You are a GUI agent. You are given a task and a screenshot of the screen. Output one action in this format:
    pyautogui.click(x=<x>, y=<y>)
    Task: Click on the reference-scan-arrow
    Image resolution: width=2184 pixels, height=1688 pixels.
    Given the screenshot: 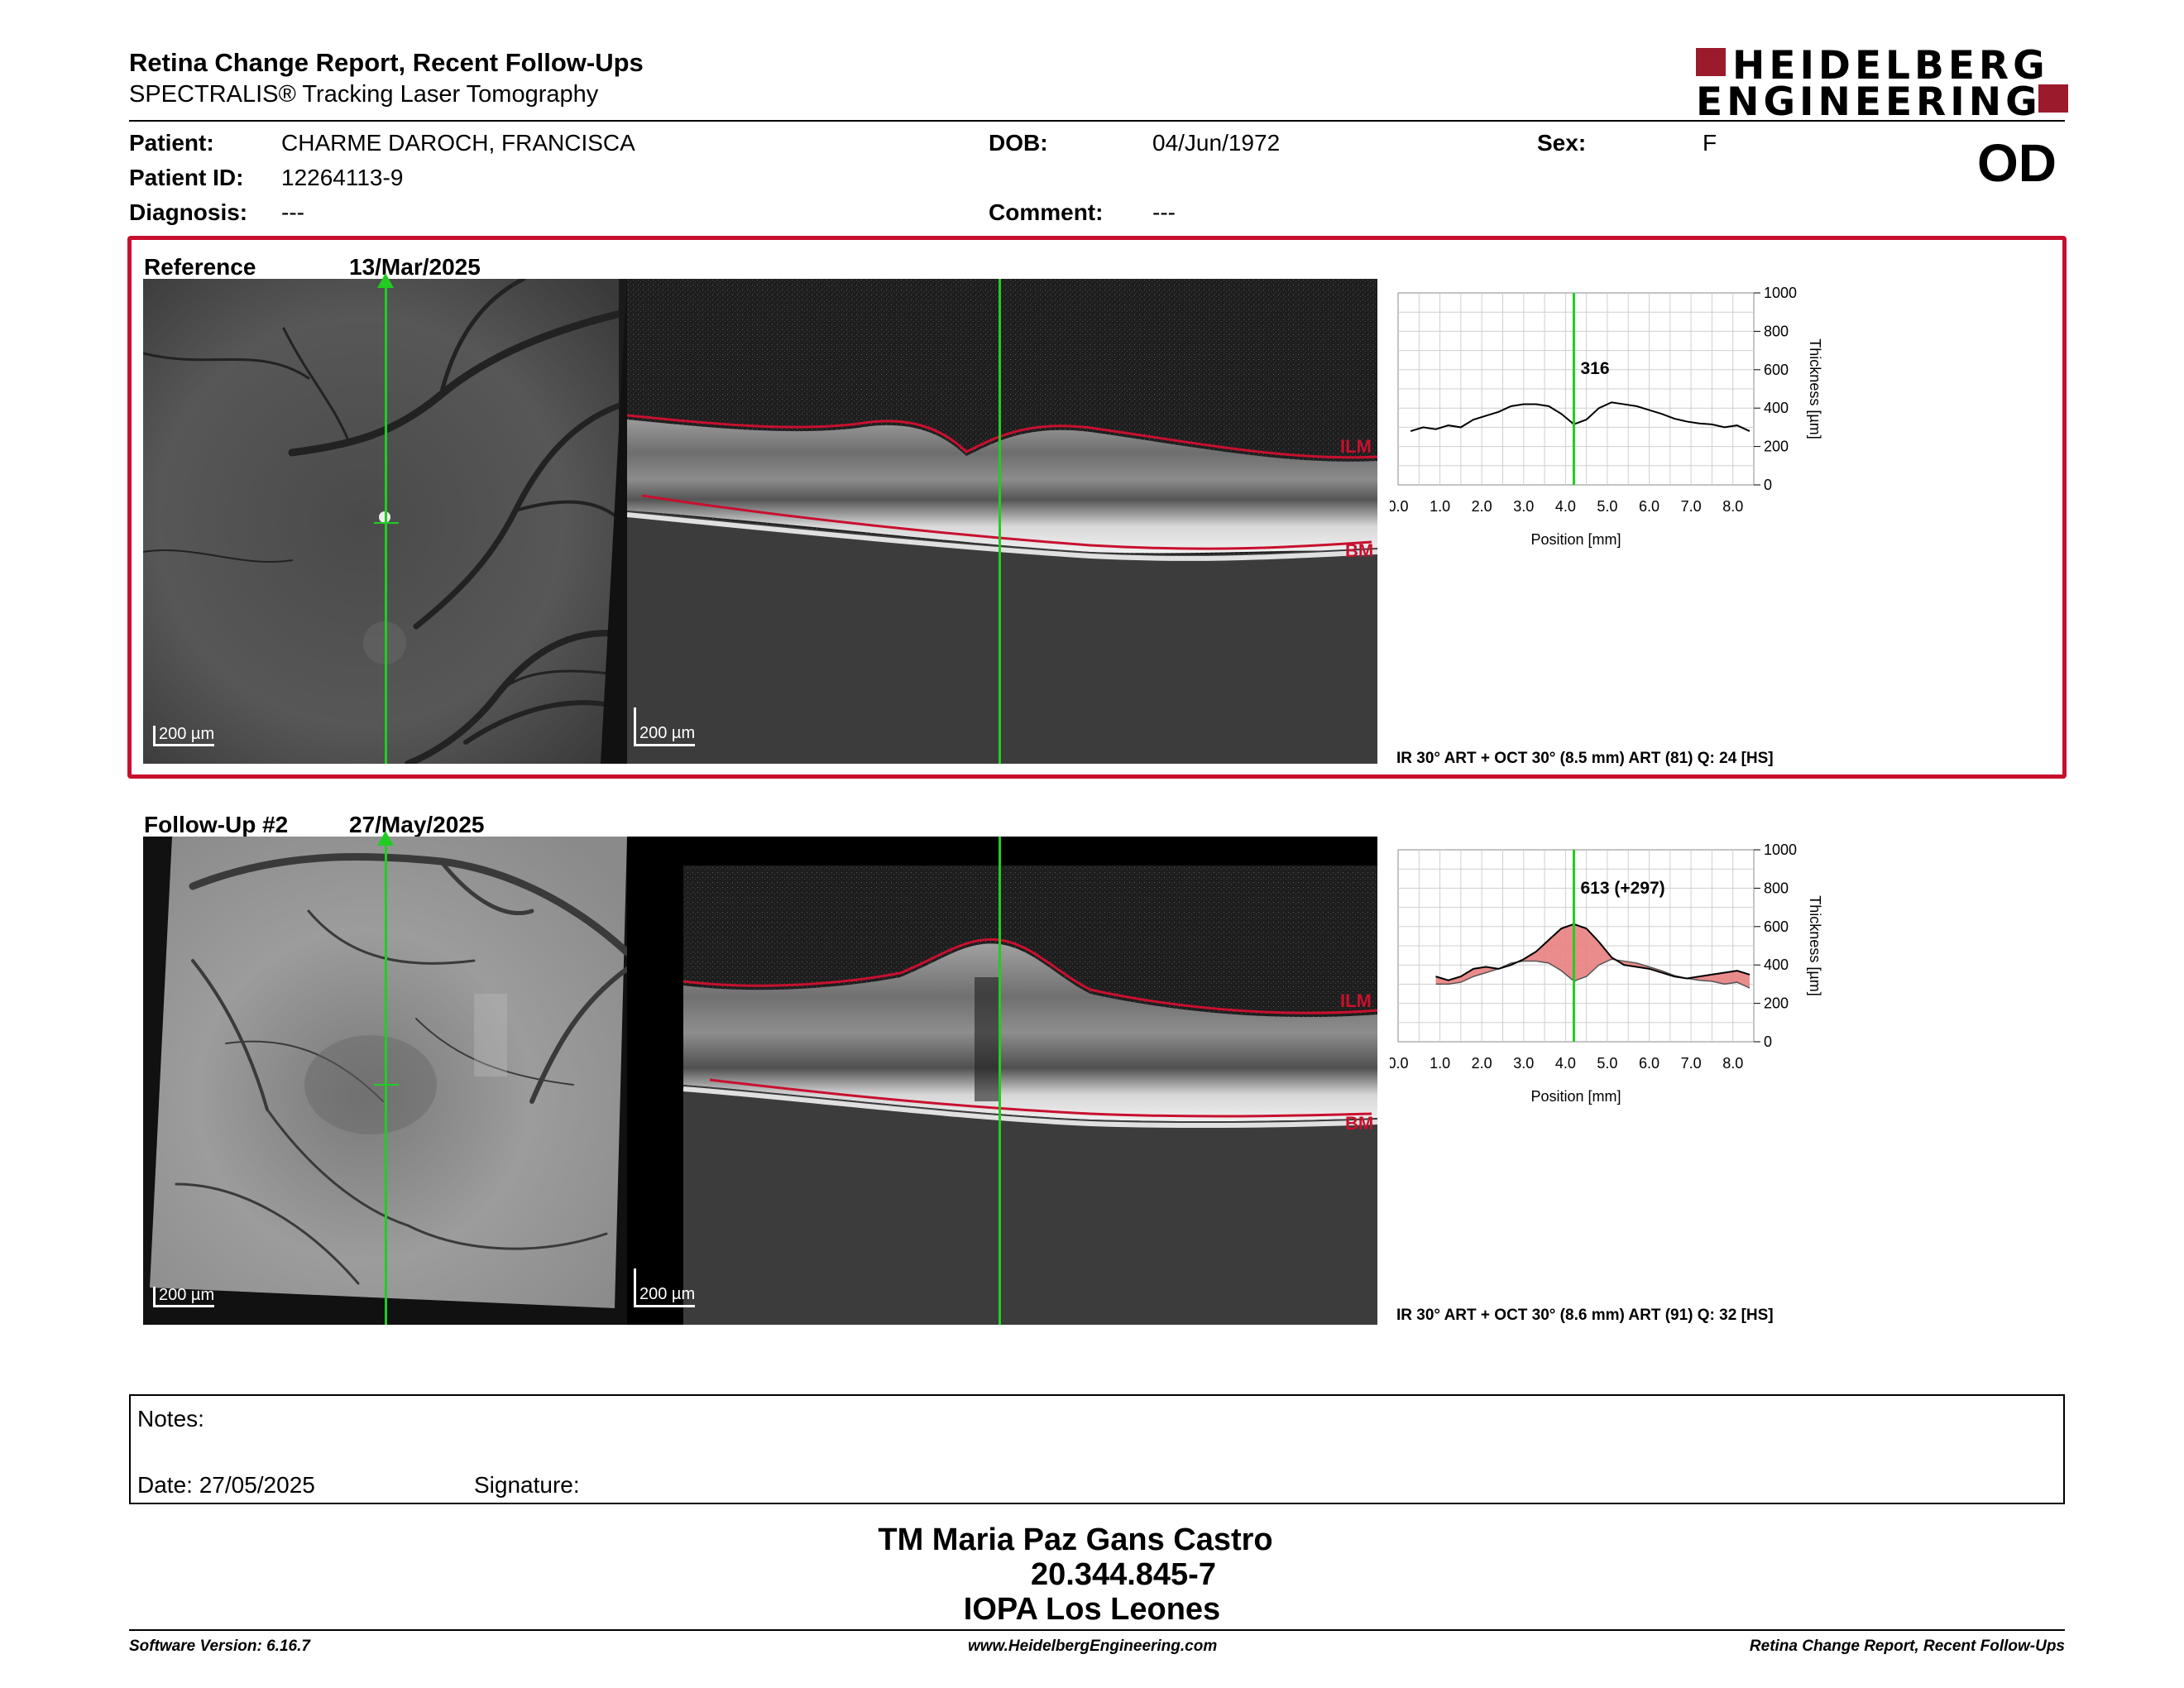 What is the action you would take?
    pyautogui.click(x=385, y=280)
    